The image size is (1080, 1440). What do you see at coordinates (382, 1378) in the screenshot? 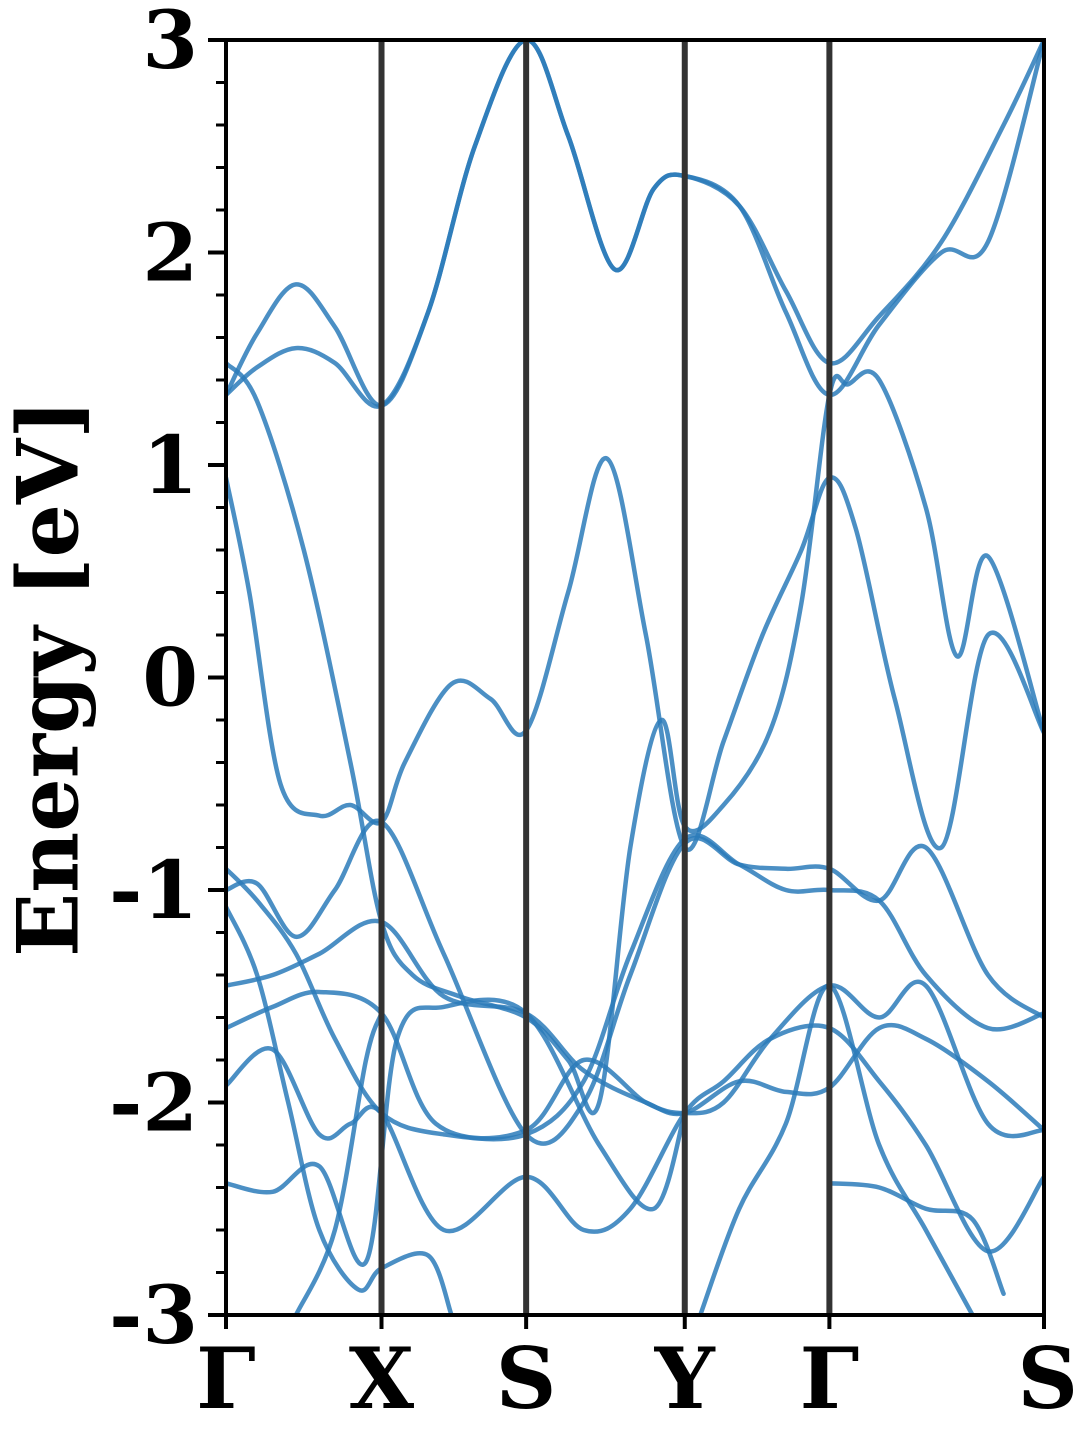
I see `x-tick-label: X` at bounding box center [382, 1378].